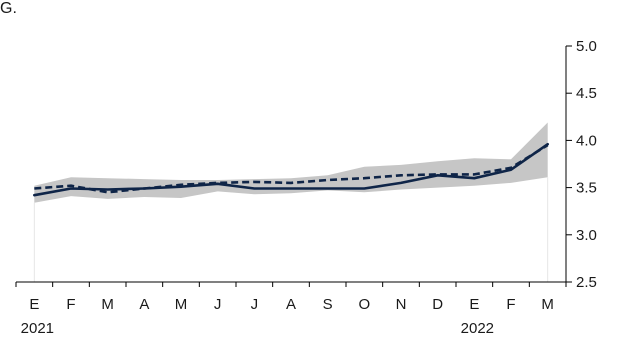 This screenshot has width=627, height=339. Describe the element at coordinates (328, 304) in the screenshot. I see `x-tick-label: S` at that location.